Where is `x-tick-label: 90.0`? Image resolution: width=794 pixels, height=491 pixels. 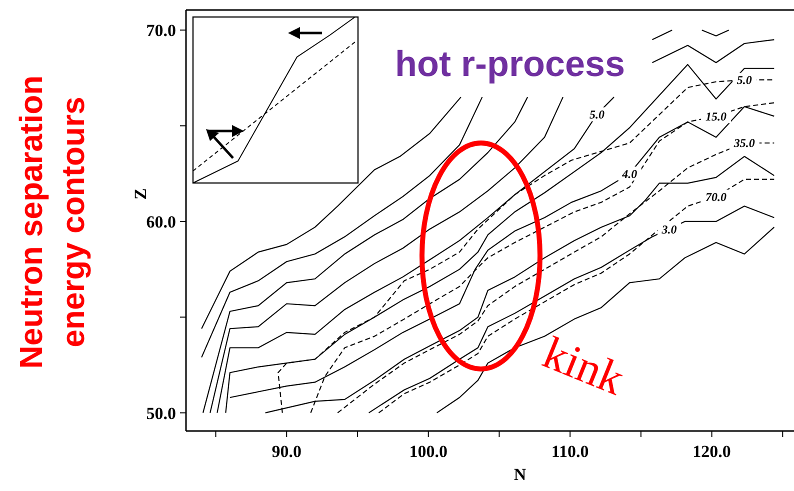
x-tick-label: 90.0 is located at coordinates (287, 451).